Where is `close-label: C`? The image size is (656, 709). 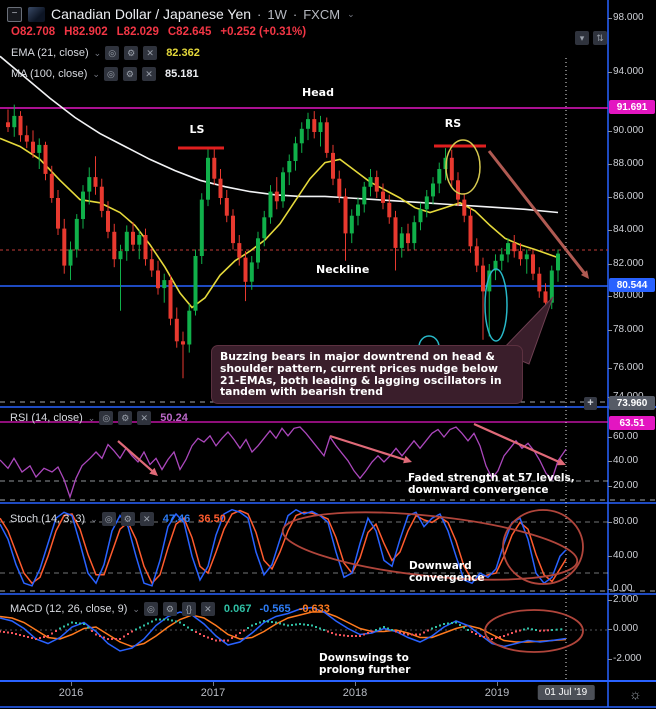
close-label: C is located at coordinates (172, 32).